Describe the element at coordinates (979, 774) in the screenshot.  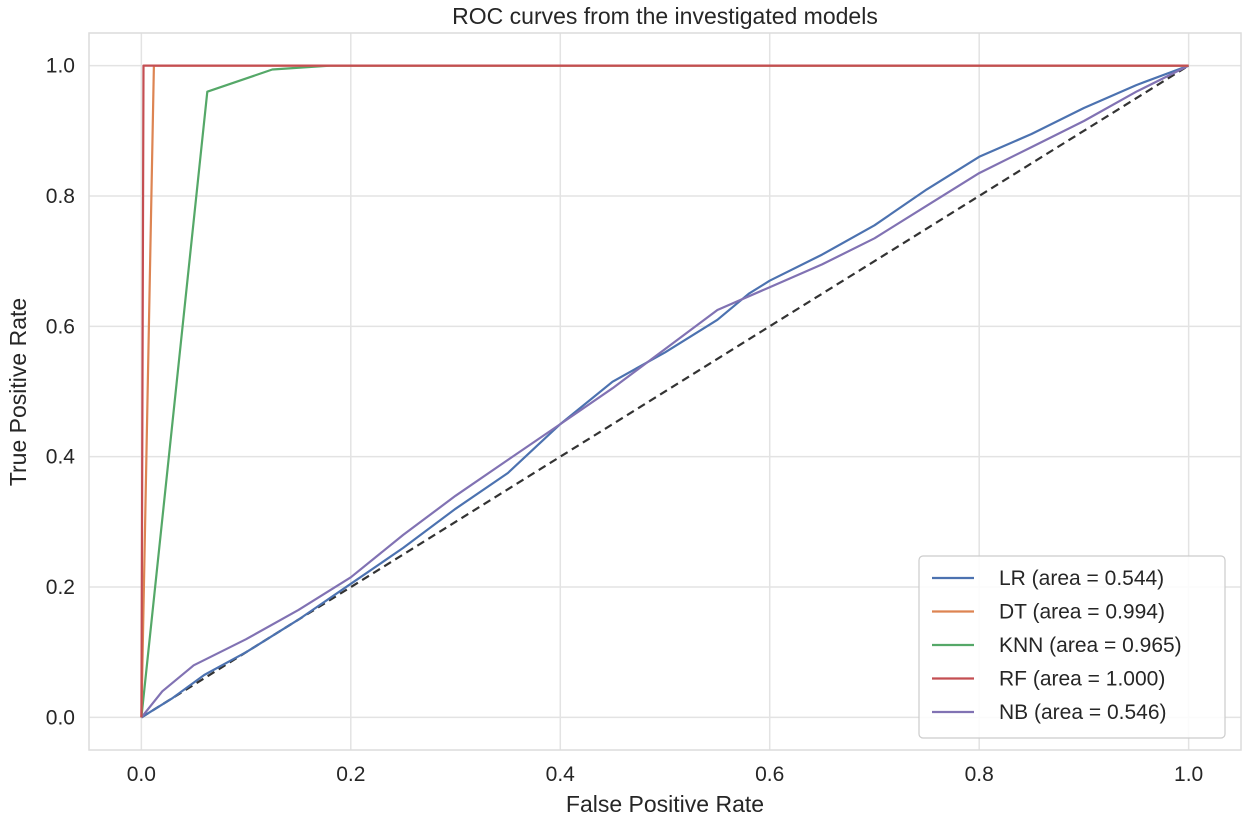
I see `x-tick-label: 0.8` at that location.